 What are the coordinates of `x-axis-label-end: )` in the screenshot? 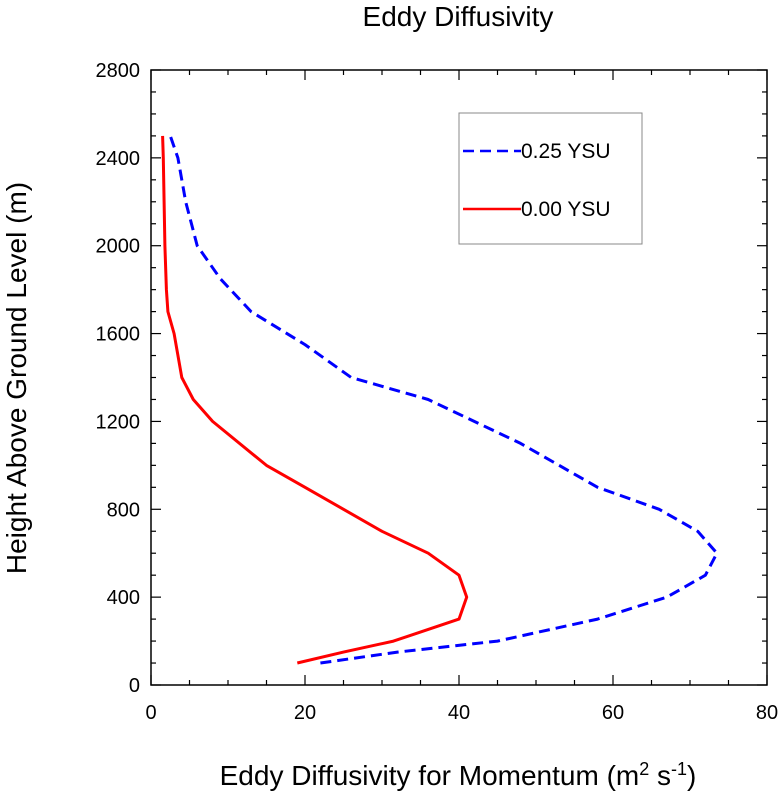 It's located at (691, 775).